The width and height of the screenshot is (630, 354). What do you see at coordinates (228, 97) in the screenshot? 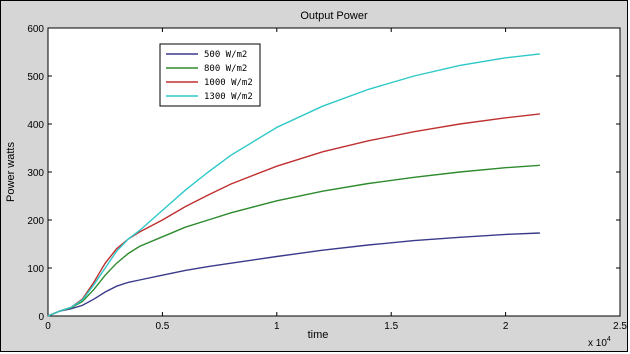
I see `legend-label: 1300 W/m2` at bounding box center [228, 97].